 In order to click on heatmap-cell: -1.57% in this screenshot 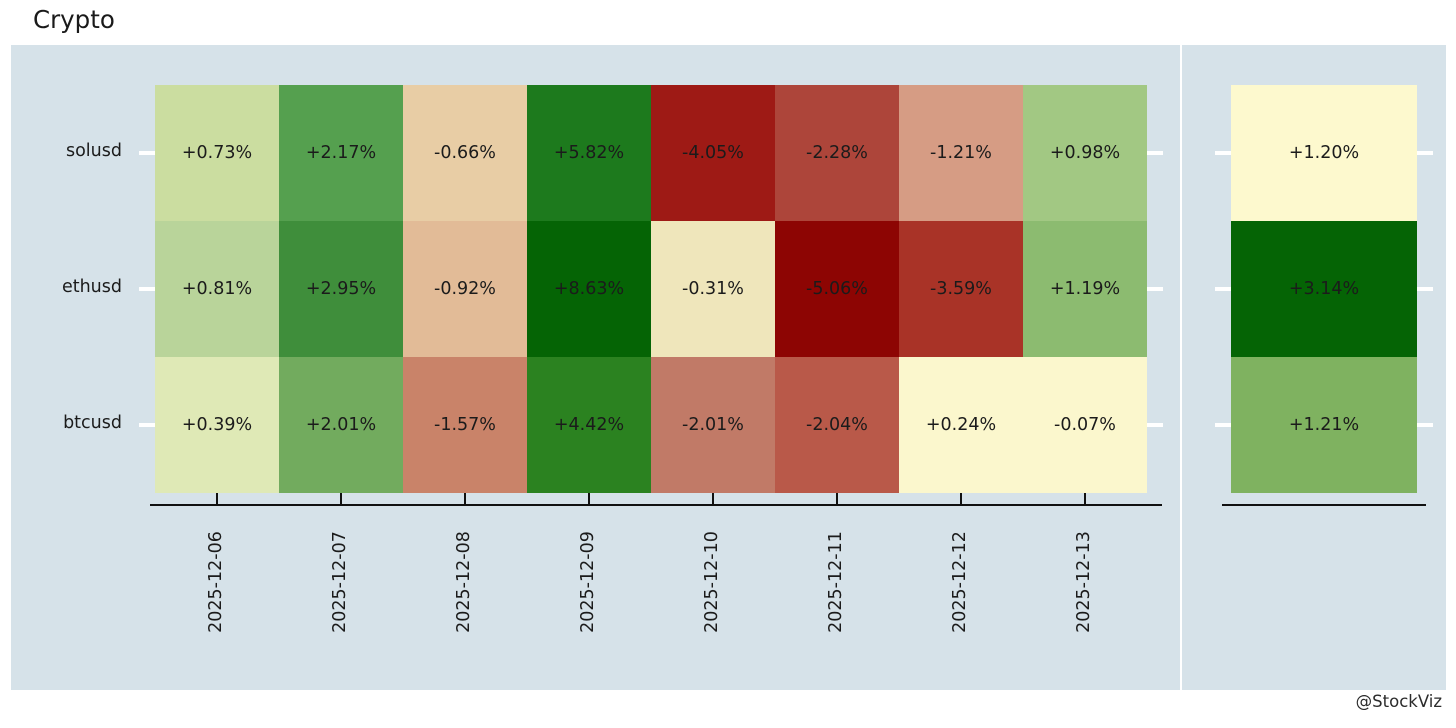, I will do `click(465, 425)`.